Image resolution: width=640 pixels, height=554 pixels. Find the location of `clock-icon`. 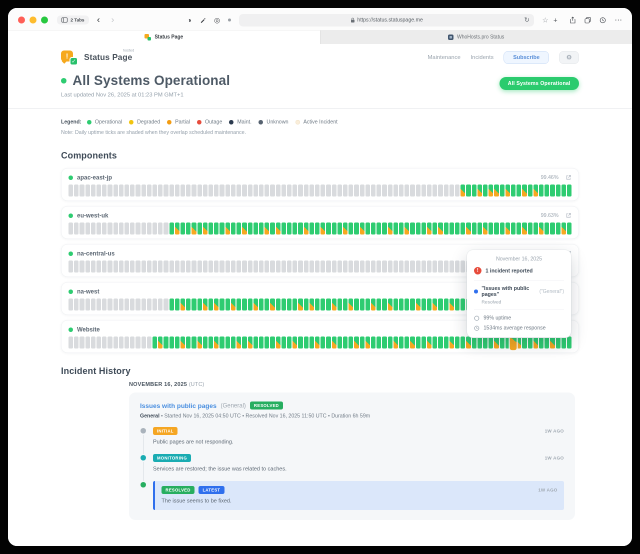

clock-icon is located at coordinates (603, 20).